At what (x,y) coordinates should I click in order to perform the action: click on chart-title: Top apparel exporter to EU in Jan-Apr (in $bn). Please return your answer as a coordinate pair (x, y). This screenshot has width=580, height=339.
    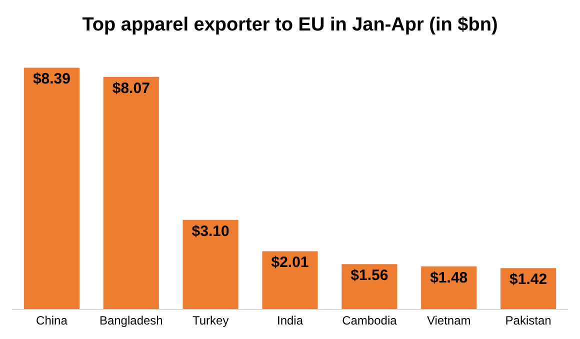
    Looking at the image, I should click on (290, 25).